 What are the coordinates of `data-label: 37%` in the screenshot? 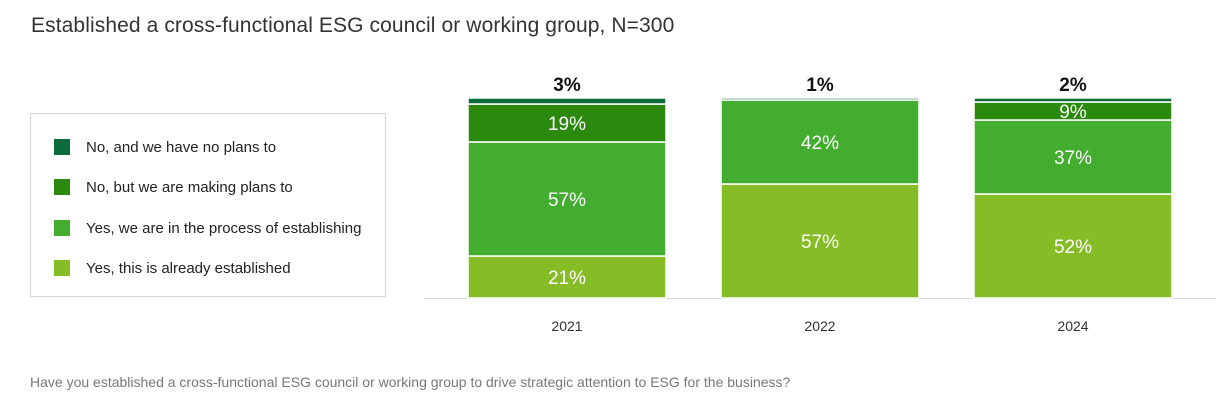 It's located at (1073, 158).